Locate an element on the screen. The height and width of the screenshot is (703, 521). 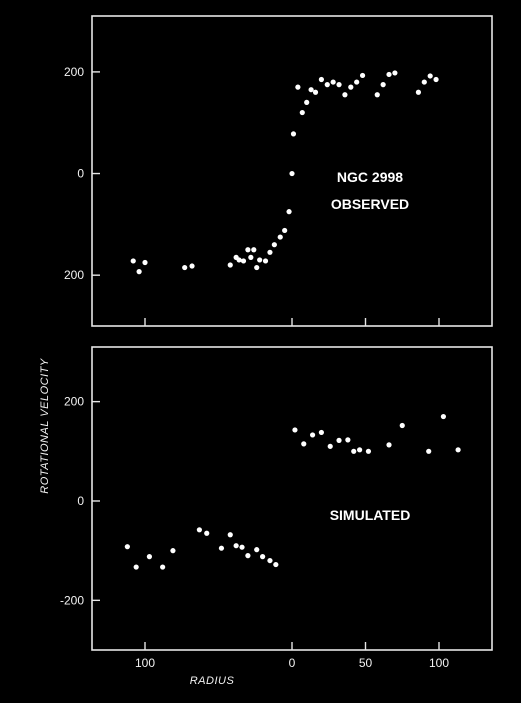
y-axis-label: ROTATIONAL VELOCITY is located at coordinates (45, 426).